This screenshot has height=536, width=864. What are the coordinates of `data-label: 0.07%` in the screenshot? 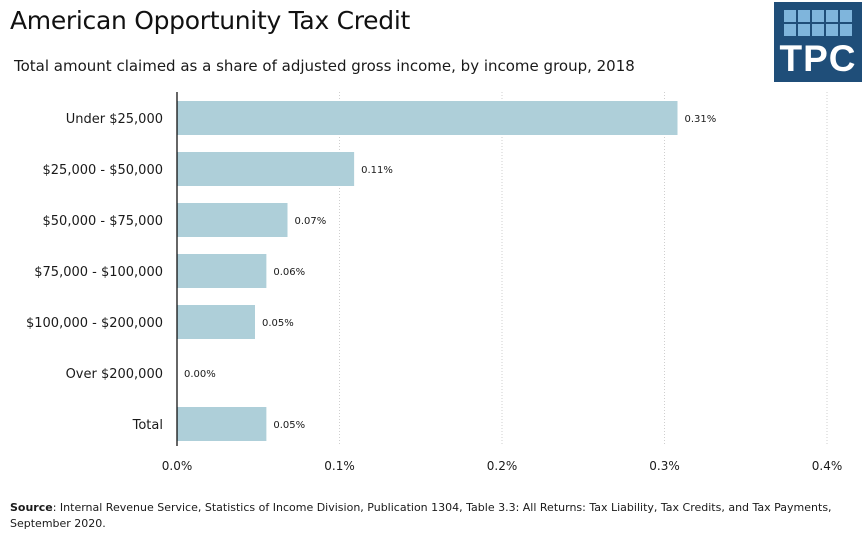 It's located at (311, 221).